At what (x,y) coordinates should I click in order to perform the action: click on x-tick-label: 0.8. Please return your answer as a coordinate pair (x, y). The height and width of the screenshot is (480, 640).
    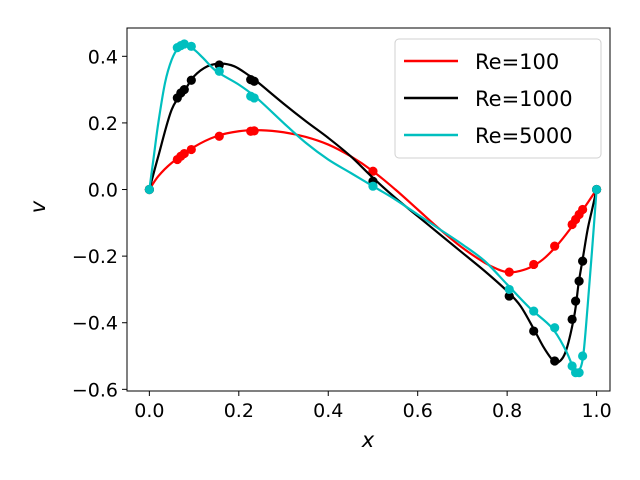
    Looking at the image, I should click on (507, 411).